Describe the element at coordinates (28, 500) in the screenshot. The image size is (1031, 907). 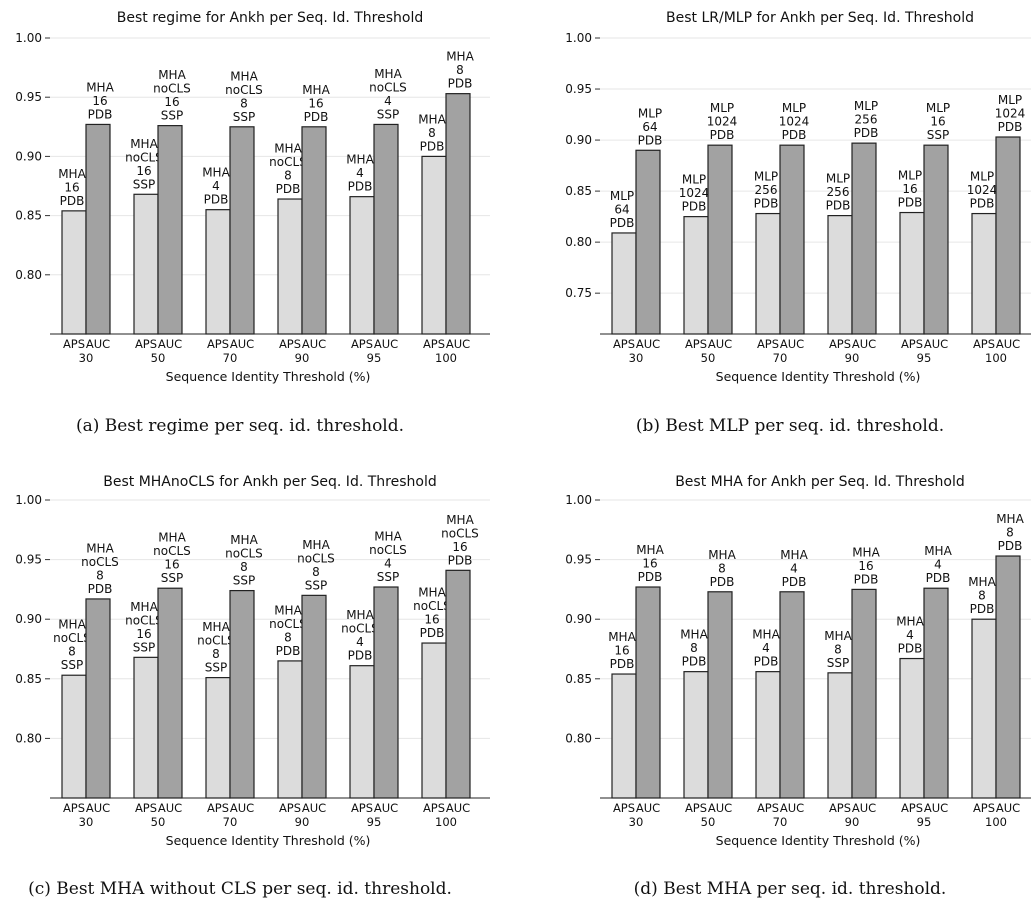
I see `y-tick-label: 1.00` at that location.